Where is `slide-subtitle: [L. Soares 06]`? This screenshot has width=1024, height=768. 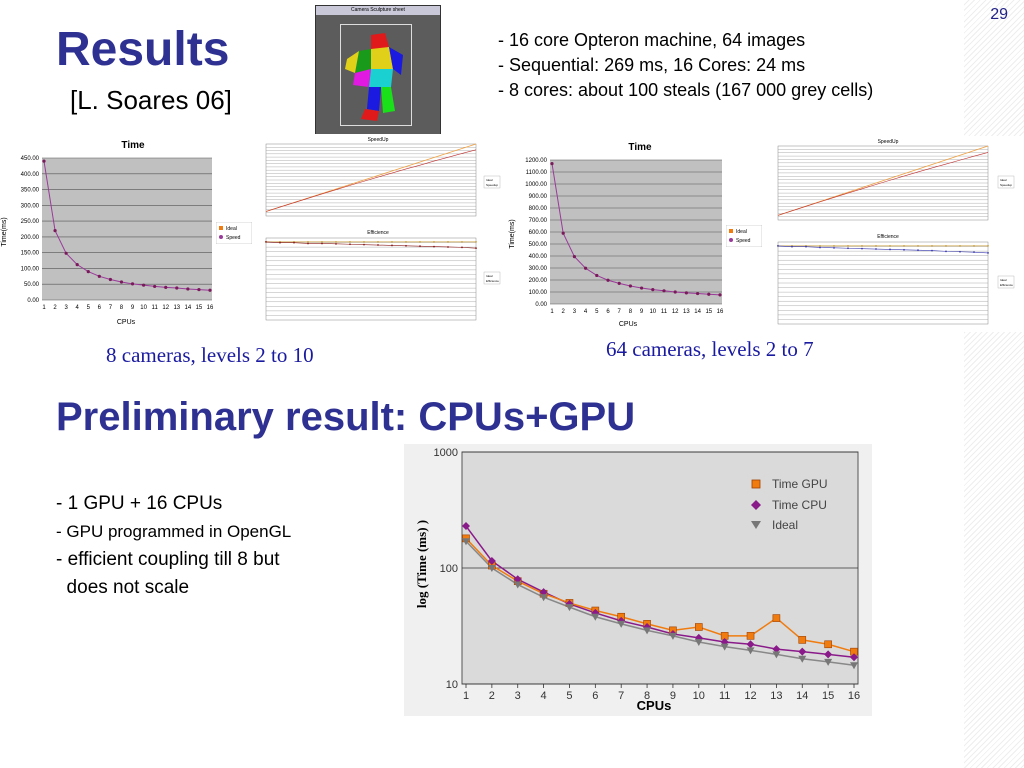
slide-subtitle: [L. Soares 06] is located at coordinates (151, 100).